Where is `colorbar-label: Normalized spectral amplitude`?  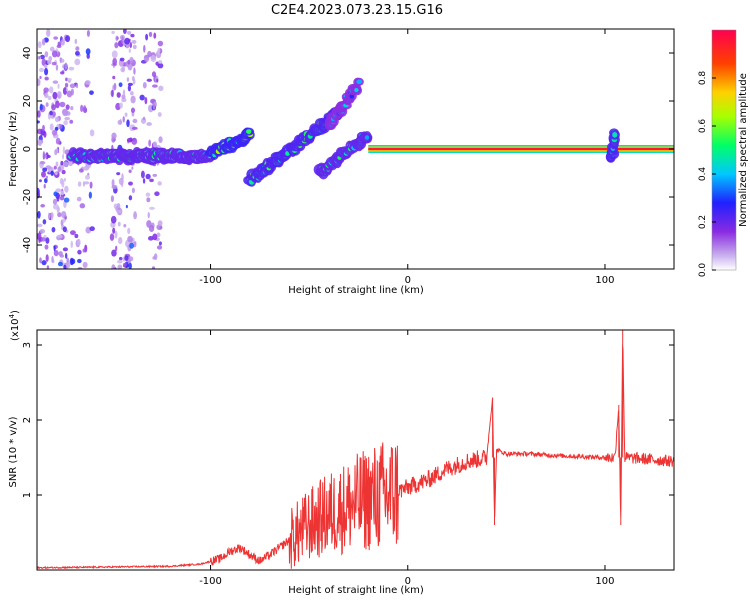
colorbar-label: Normalized spectral amplitude is located at coordinates (743, 150).